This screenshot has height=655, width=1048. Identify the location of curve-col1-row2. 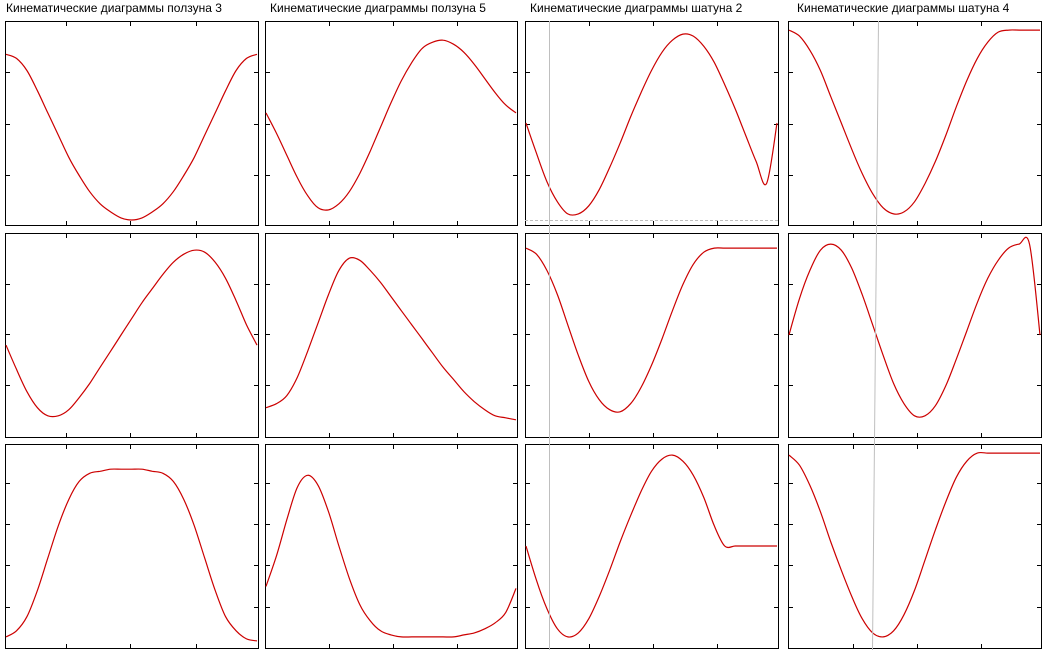
(131, 333).